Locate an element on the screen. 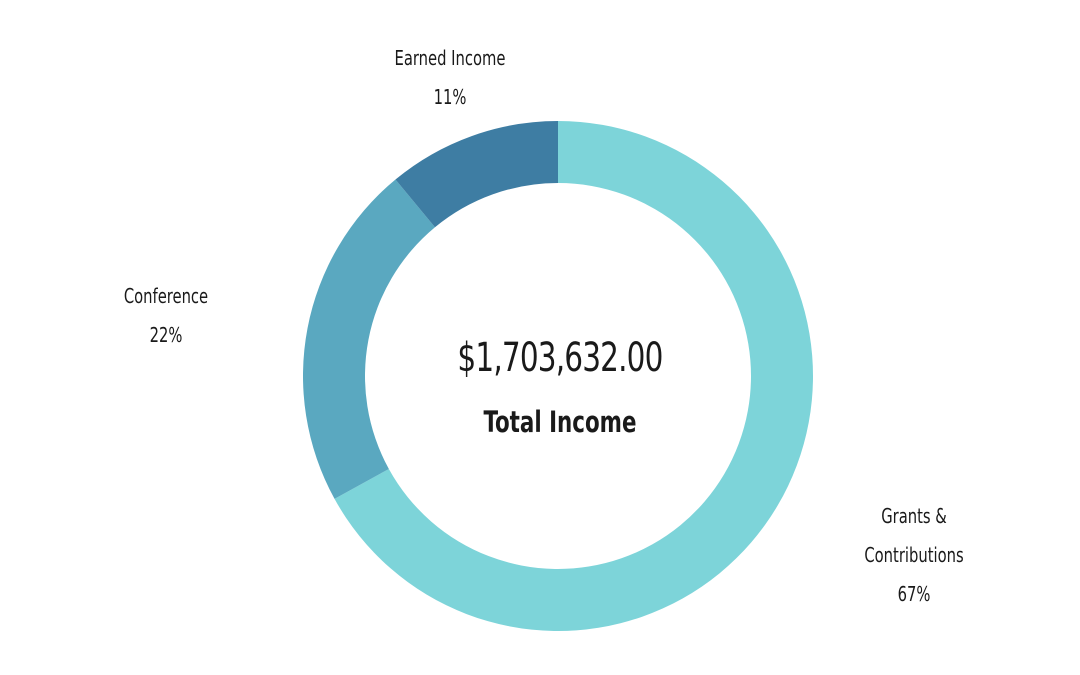 The height and width of the screenshot is (675, 1080). total-income-label: Total Income is located at coordinates (560, 422).